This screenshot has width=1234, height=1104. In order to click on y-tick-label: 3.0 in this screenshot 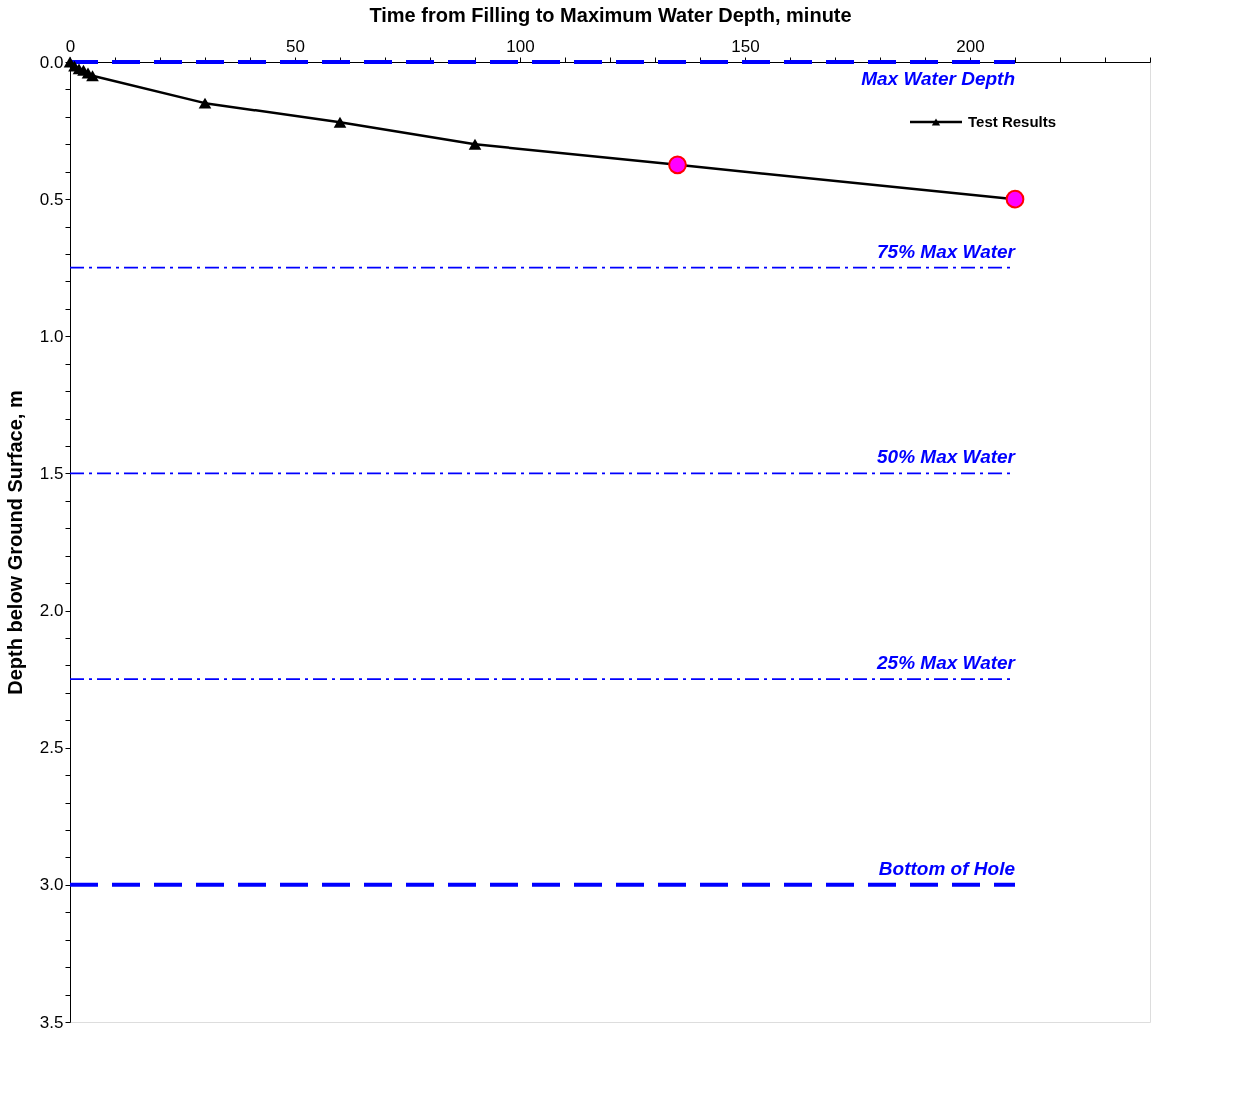, I will do `click(51, 885)`.